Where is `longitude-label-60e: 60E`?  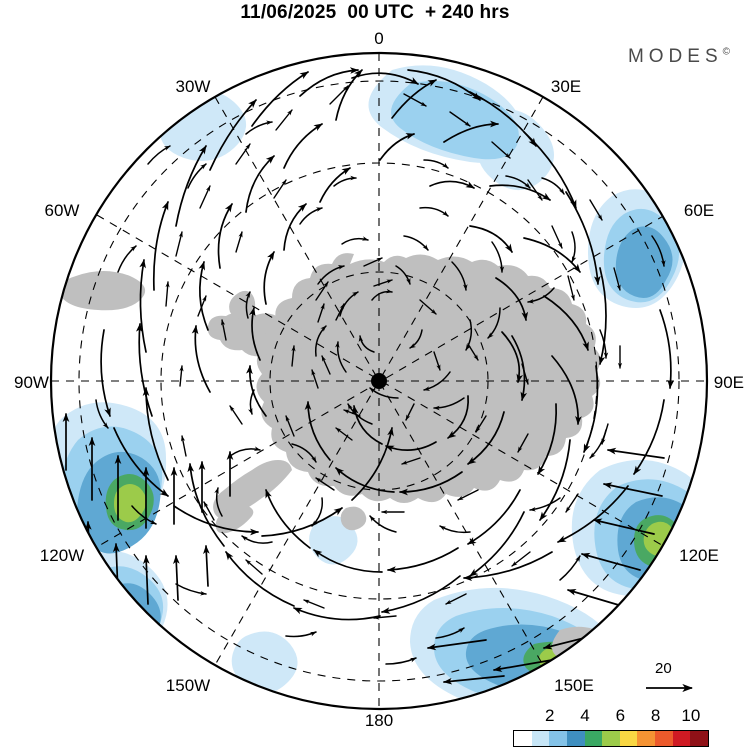 longitude-label-60e: 60E is located at coordinates (699, 210).